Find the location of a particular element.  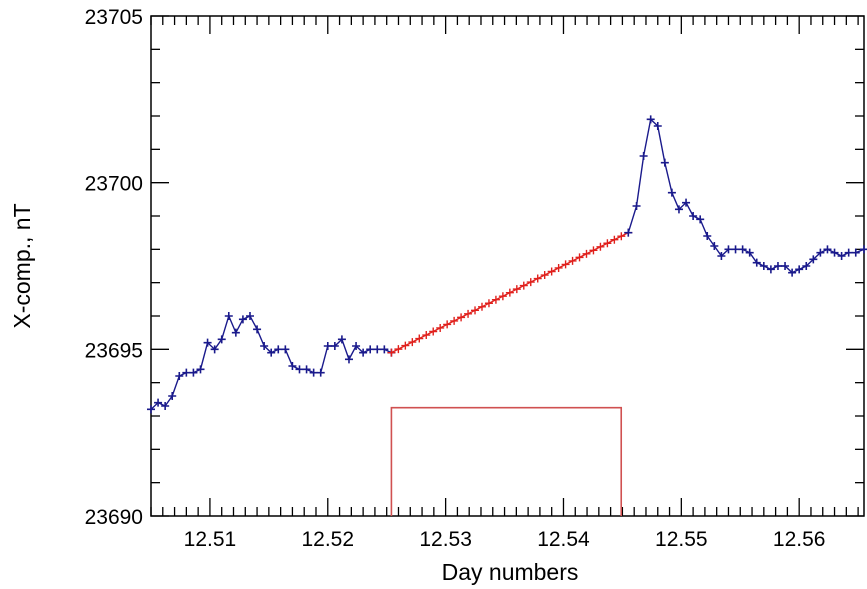

observed-after-series is located at coordinates (745, 196).